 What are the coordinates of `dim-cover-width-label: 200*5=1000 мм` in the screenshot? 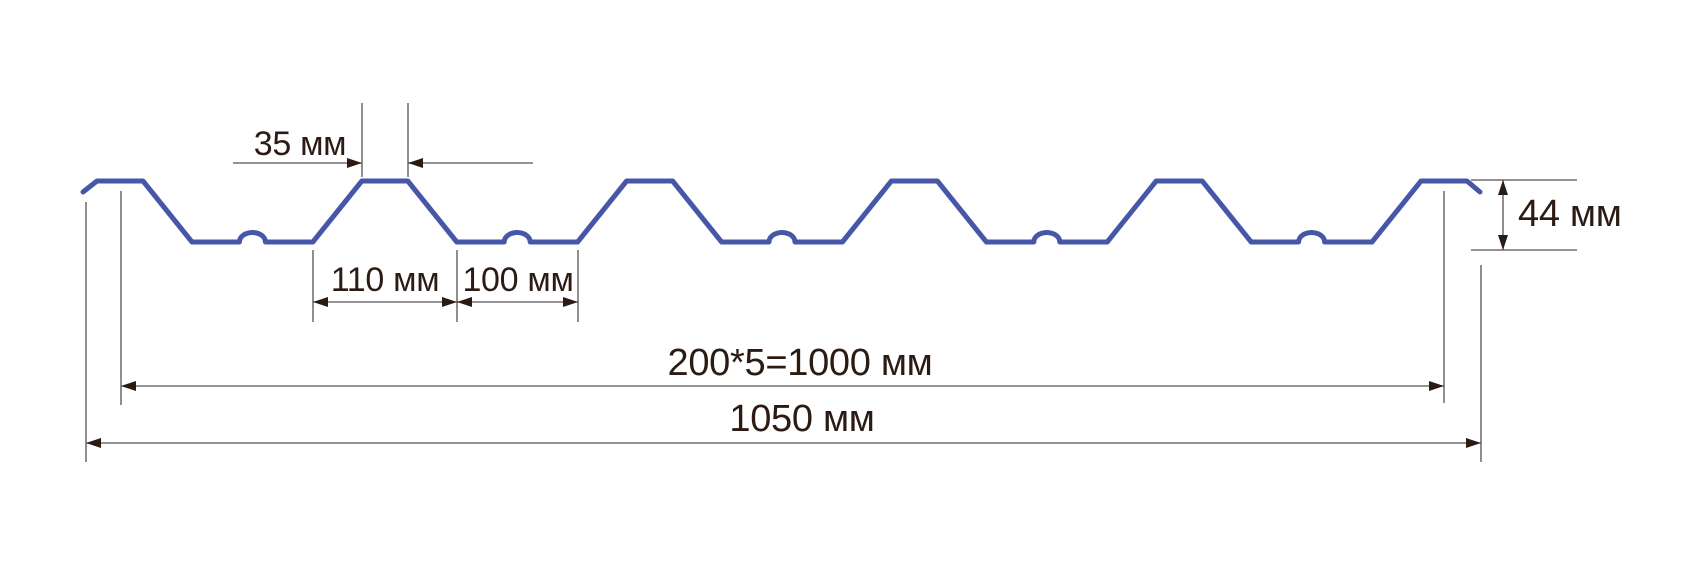 It's located at (800, 363).